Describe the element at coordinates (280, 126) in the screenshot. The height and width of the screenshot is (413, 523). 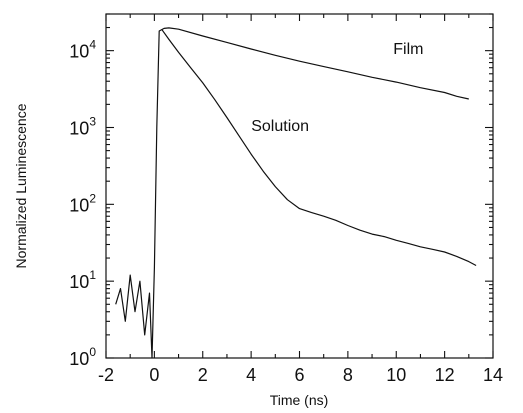
I see `annotation-label: Solution` at that location.